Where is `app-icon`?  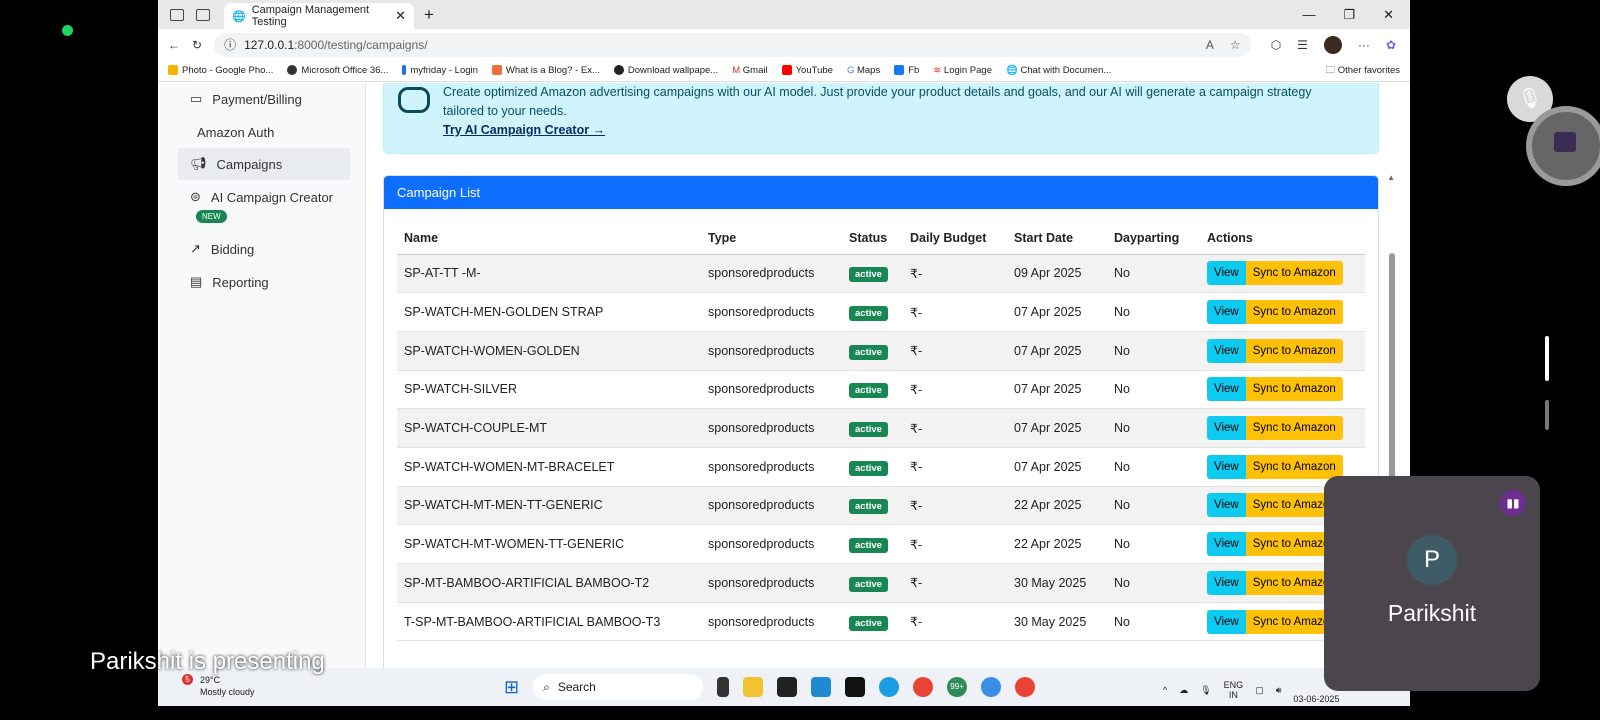
app-icon is located at coordinates (855, 687).